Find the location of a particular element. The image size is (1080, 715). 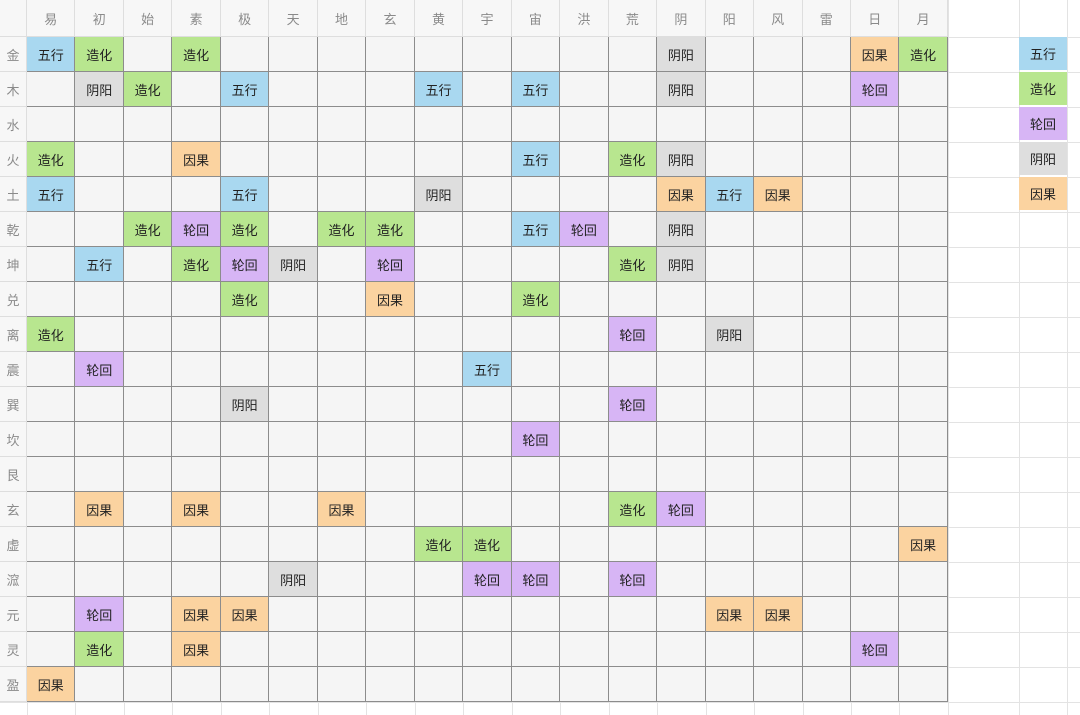

row-header: 艮 is located at coordinates (13, 474).